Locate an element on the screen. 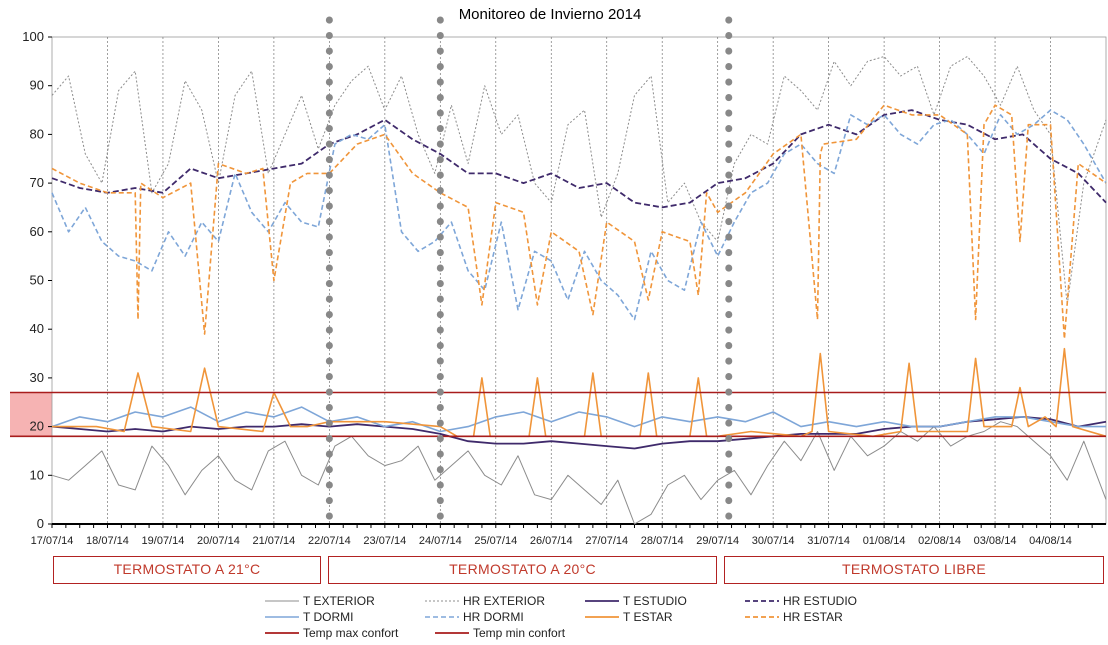 This screenshot has height=645, width=1108. x-tick-label: 26/07/14 is located at coordinates (551, 541).